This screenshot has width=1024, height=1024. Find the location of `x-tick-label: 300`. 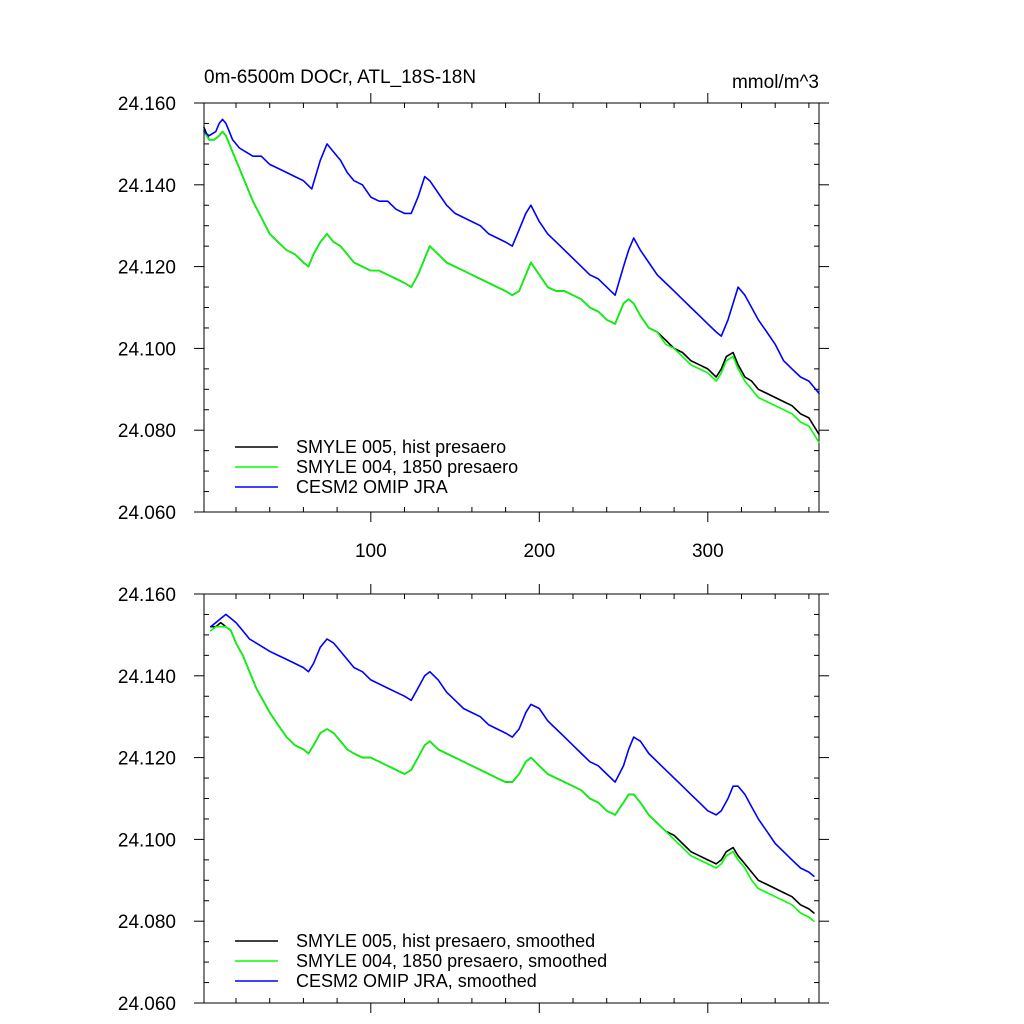

x-tick-label: 300 is located at coordinates (708, 551).